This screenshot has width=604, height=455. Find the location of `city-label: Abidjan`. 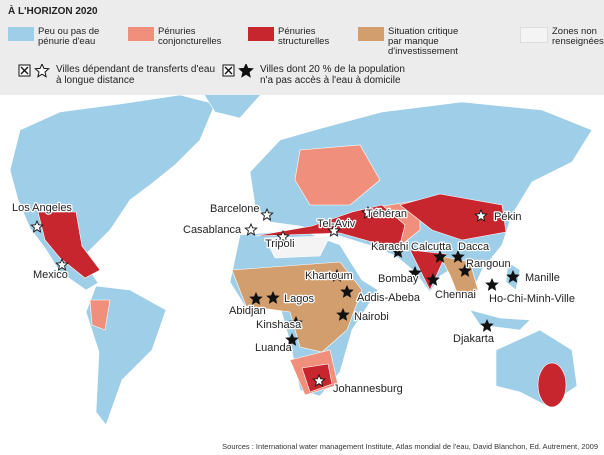

city-label: Abidjan is located at coordinates (247, 311).